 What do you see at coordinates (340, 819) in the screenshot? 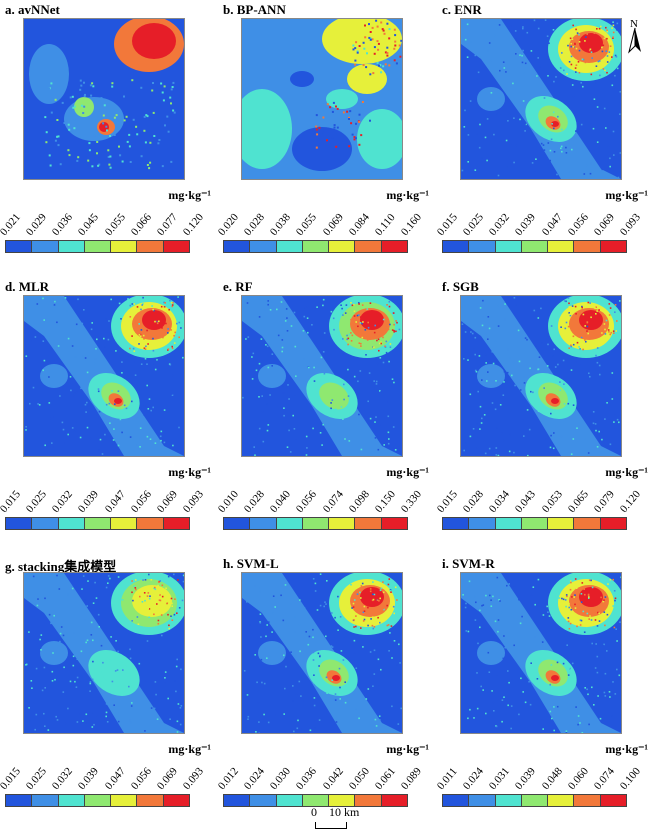
I see `scale-bar: 0 10 km` at bounding box center [340, 819].